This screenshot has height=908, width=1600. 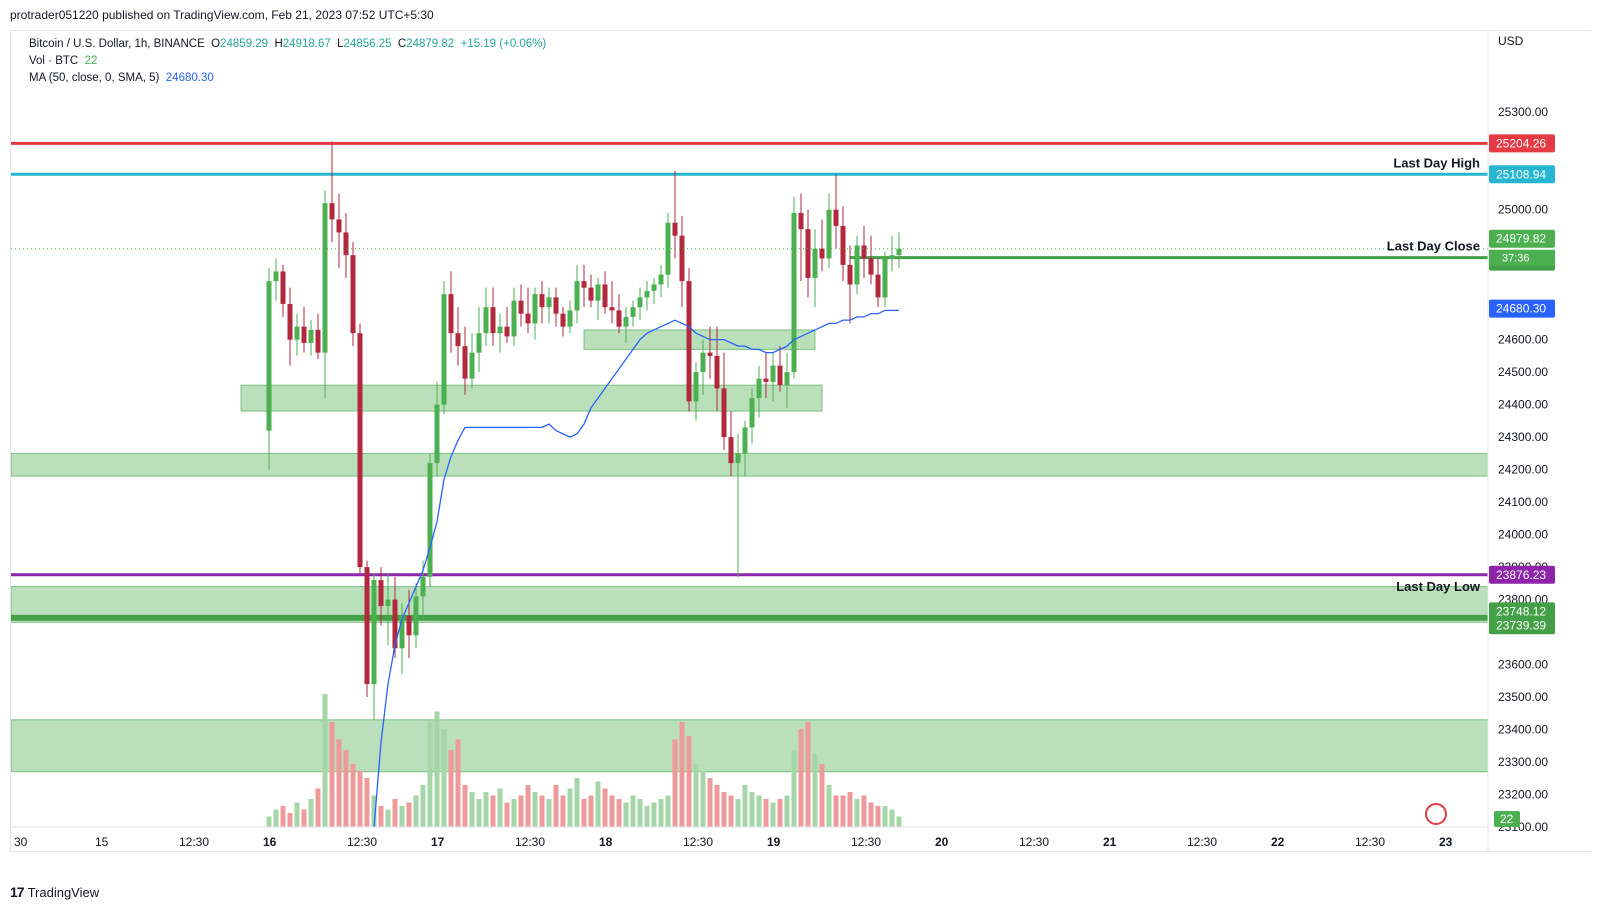 I want to click on ma-price-tag, so click(x=1522, y=308).